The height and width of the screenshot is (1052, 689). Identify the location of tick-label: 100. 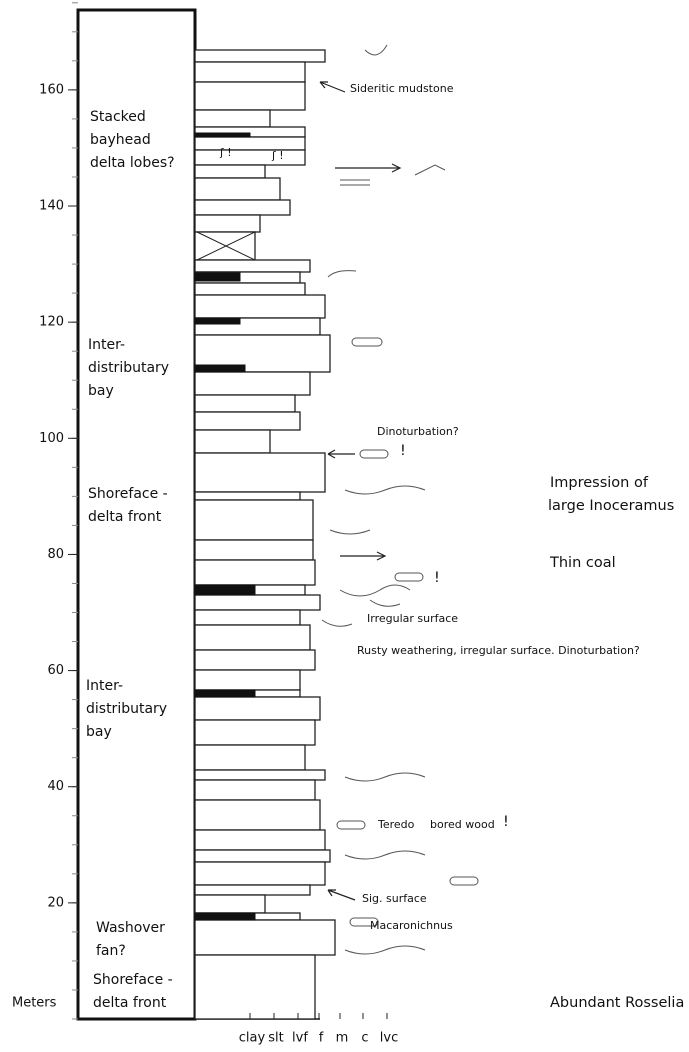
(51, 438).